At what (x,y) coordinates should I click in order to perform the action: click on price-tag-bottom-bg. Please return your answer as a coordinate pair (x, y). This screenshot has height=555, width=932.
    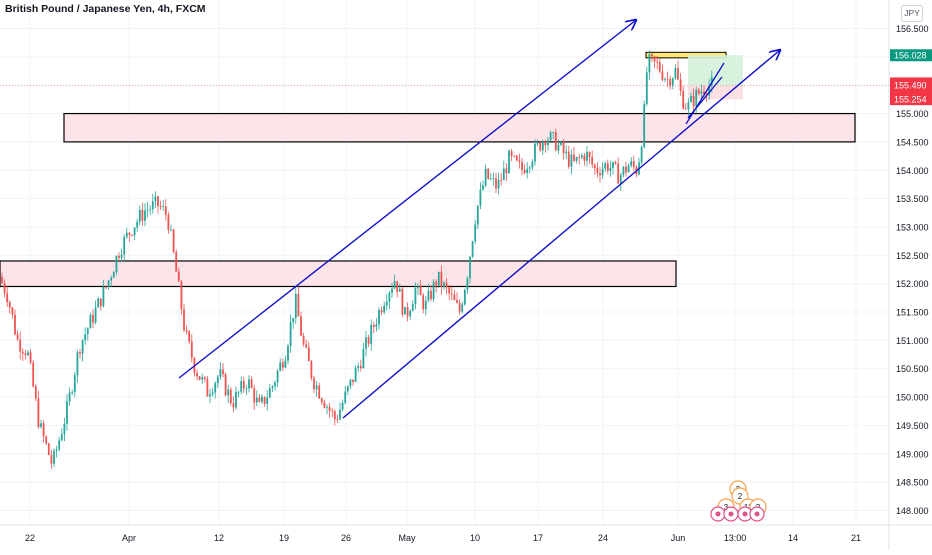
    Looking at the image, I should click on (911, 99).